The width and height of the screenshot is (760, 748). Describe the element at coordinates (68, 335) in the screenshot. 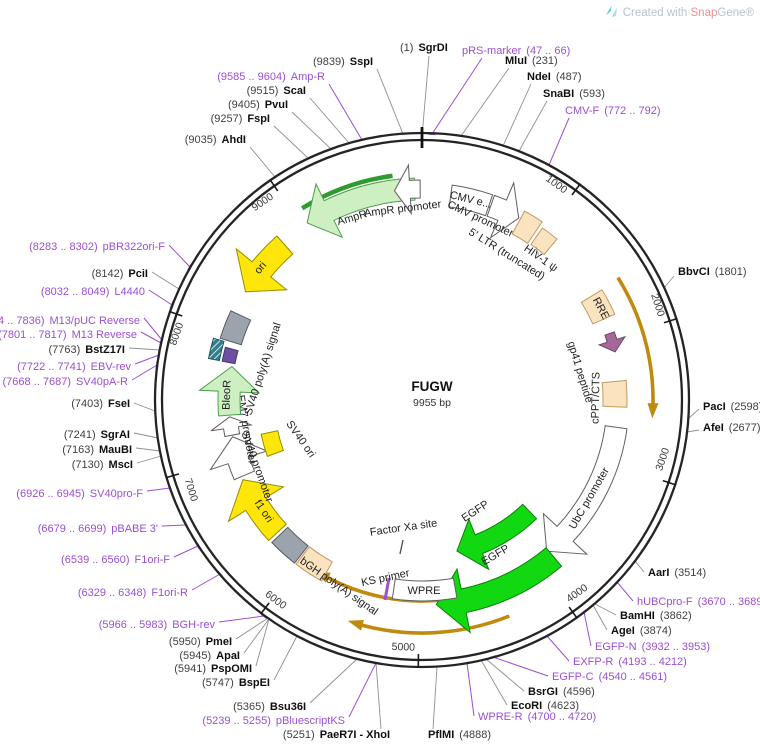

I see `callout-m13-reverse: (7801 .. 7817)M13 Reverse` at that location.